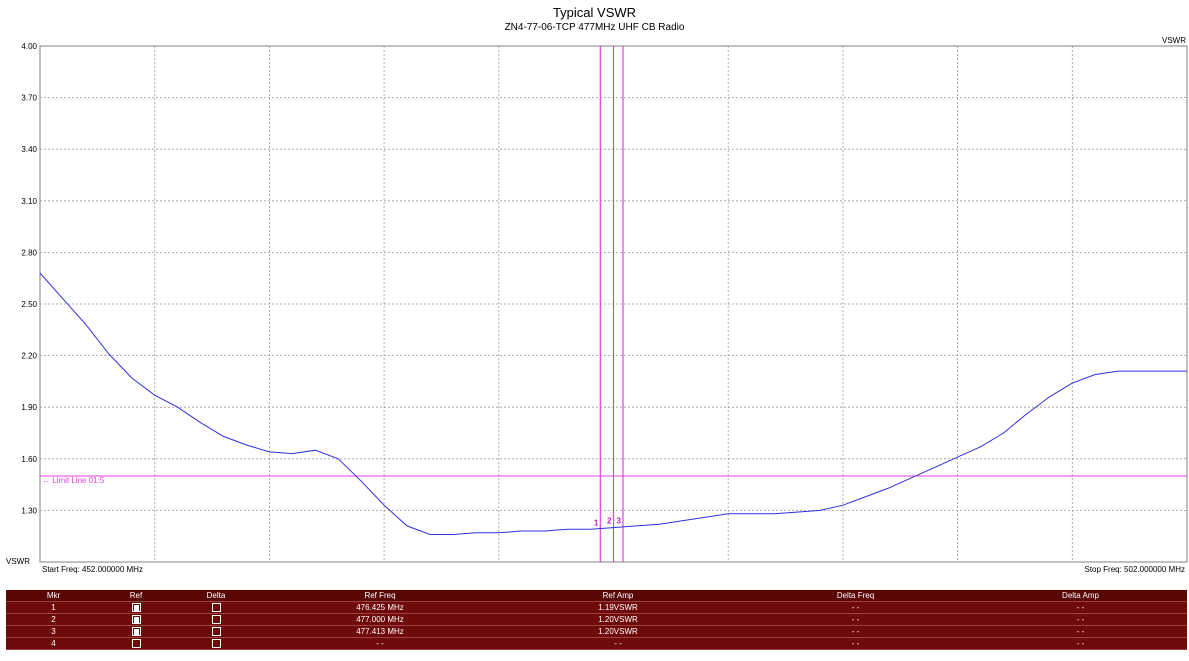 This screenshot has width=1189, height=661. I want to click on table-row: 4- -- -- -- -, so click(596, 643).